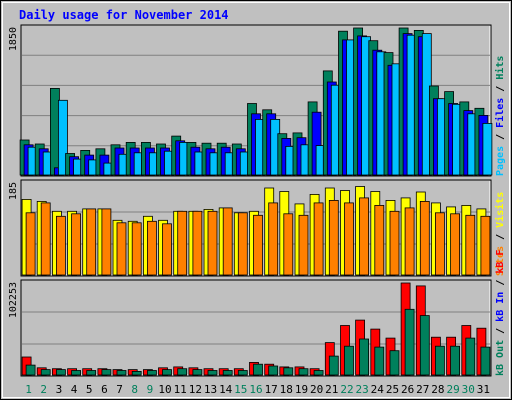 This screenshot has width=512, height=400. What do you see at coordinates (13, 39) in the screenshot?
I see `y-max-label: 1850` at bounding box center [13, 39].